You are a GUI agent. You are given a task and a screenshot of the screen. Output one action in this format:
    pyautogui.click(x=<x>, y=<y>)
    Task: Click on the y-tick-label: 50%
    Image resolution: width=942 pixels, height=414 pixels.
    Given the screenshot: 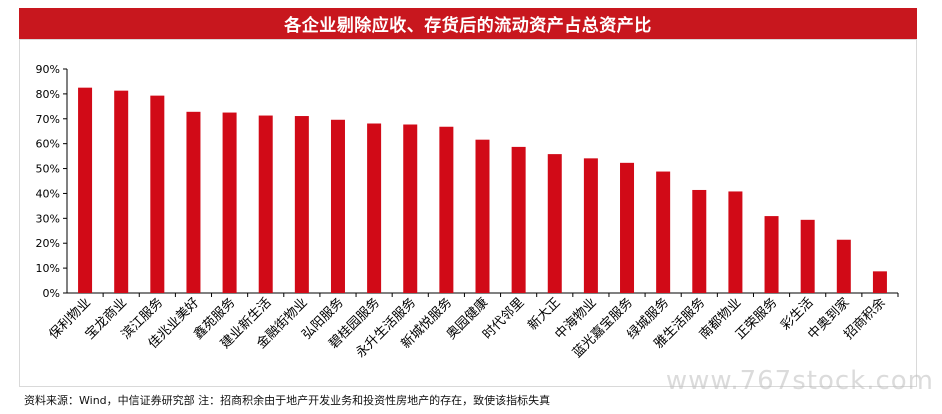 What is the action you would take?
    pyautogui.click(x=48, y=169)
    